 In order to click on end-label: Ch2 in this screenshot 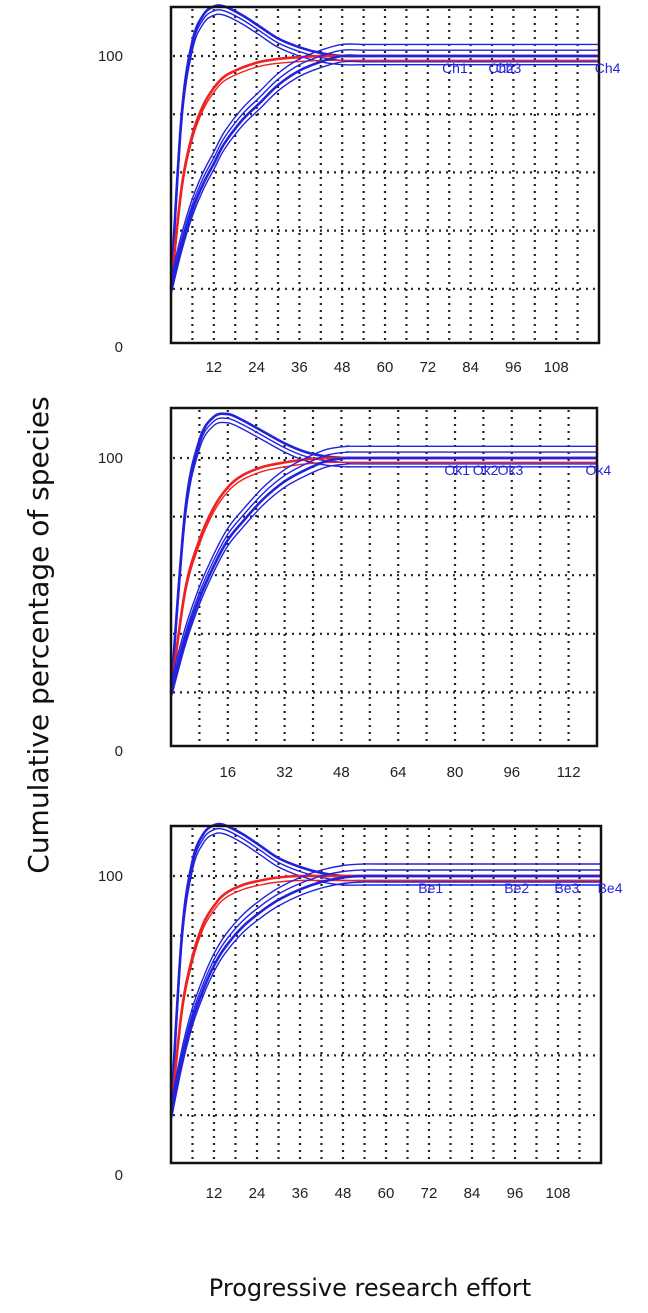, I will do `click(501, 68)`.